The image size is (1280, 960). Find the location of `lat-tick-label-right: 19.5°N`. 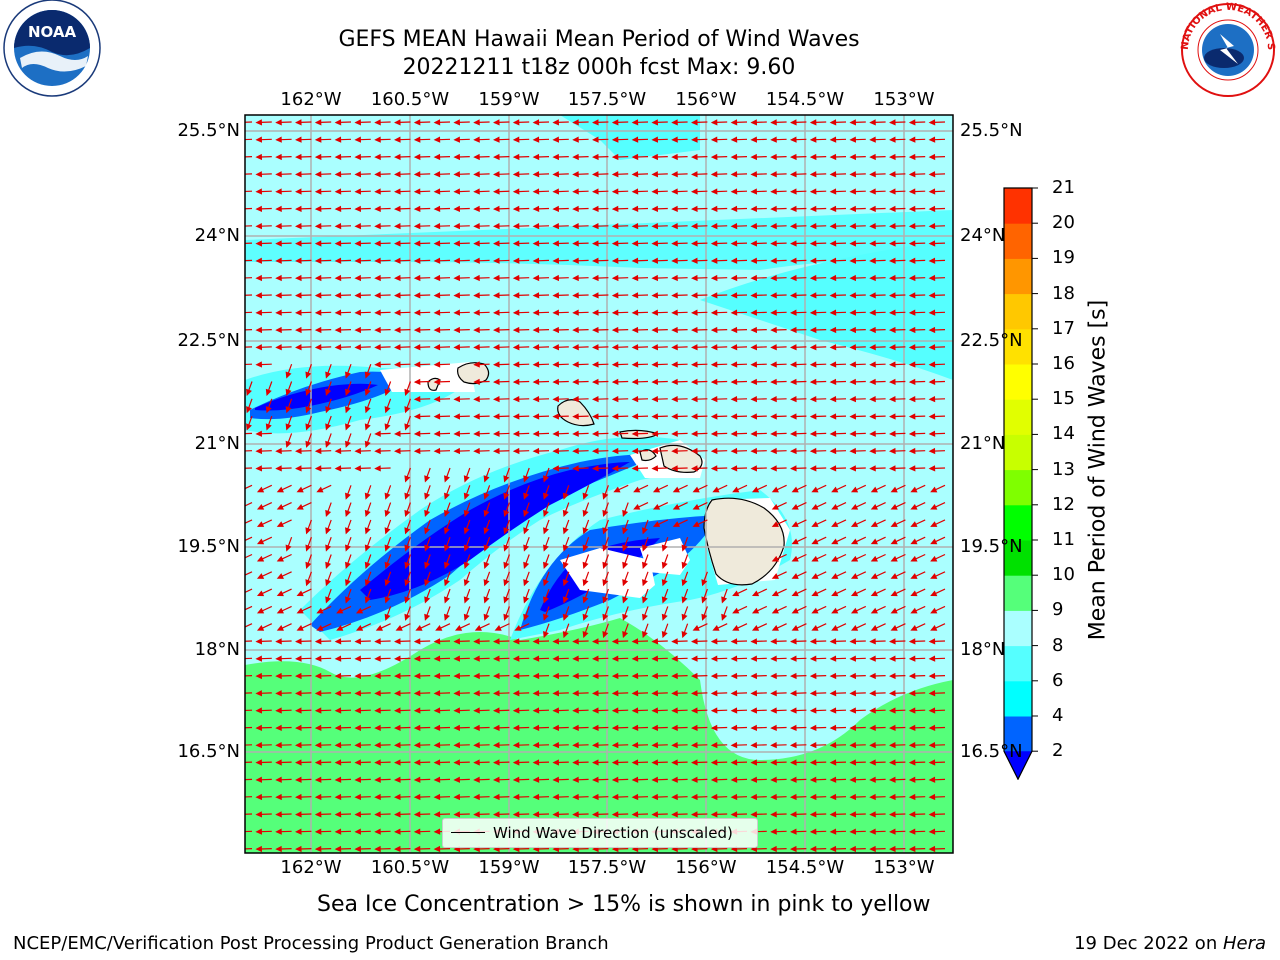

lat-tick-label-right: 19.5°N is located at coordinates (991, 546).